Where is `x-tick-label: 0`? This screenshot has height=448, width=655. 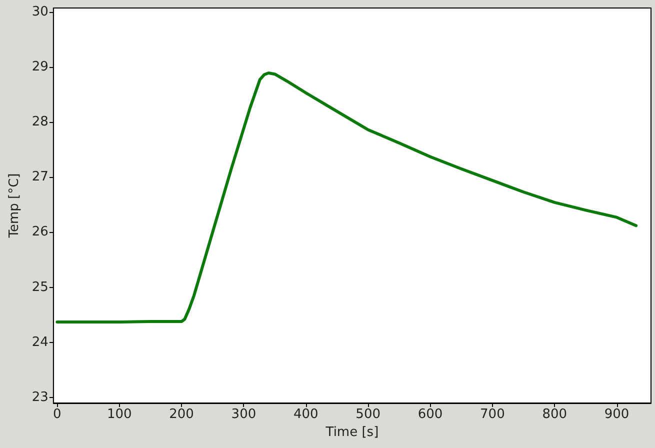
x-tick-label: 0 is located at coordinates (57, 414).